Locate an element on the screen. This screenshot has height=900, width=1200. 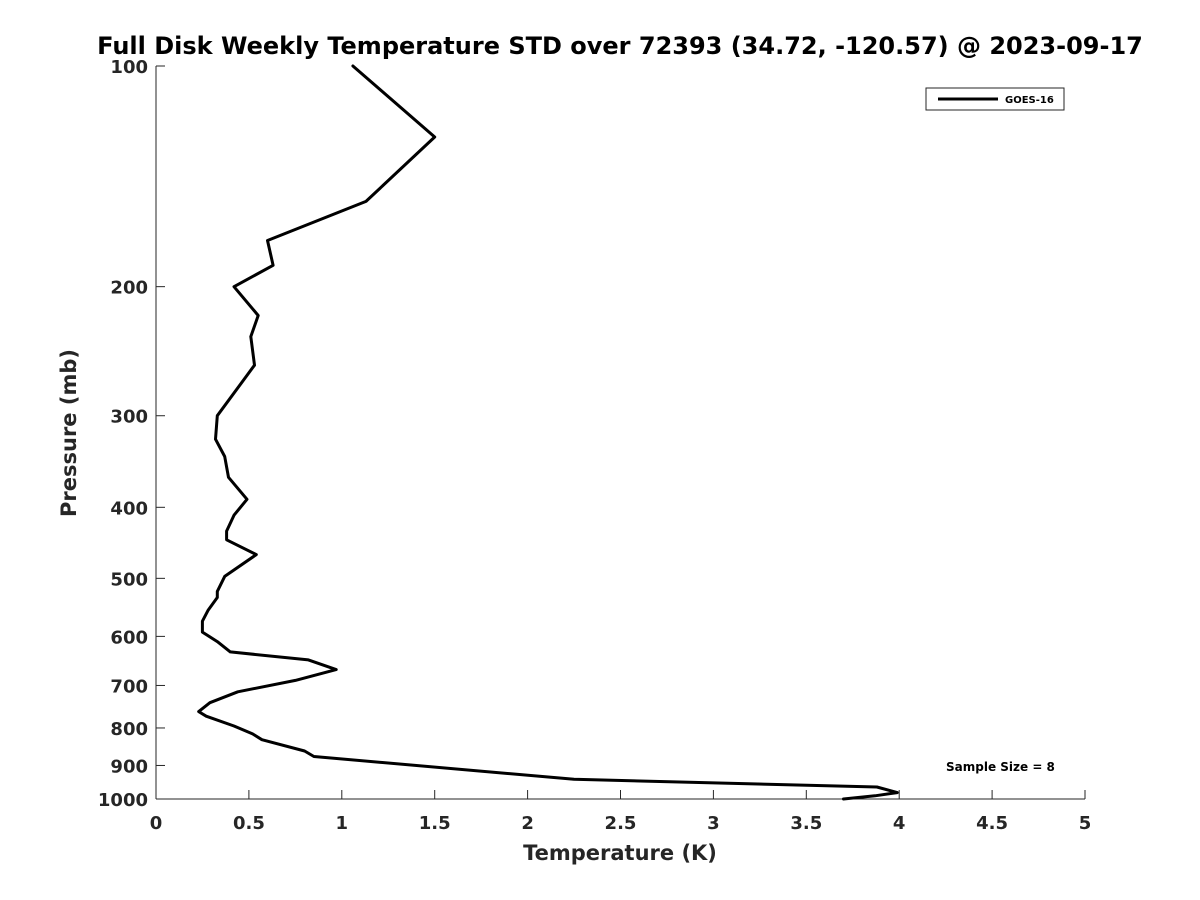
legend-label-goes-16: GOES-16 is located at coordinates (1029, 100).